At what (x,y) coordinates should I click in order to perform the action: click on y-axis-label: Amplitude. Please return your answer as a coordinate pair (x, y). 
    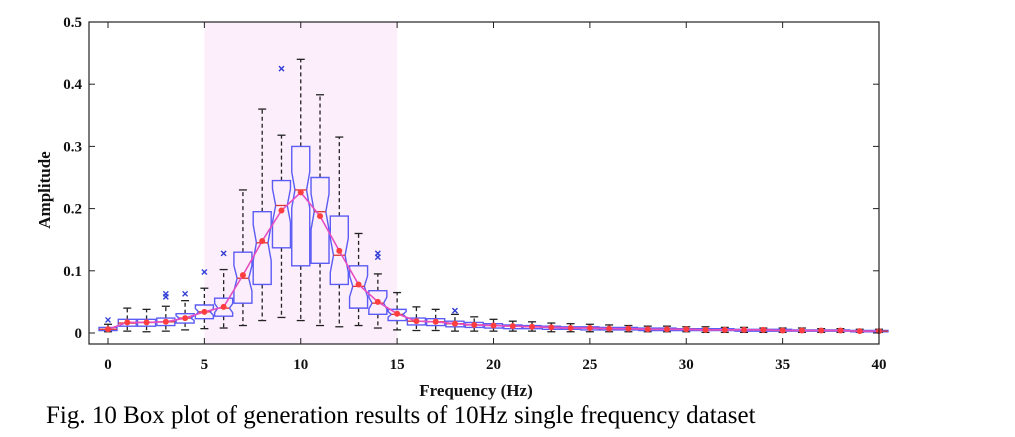
    Looking at the image, I should click on (44, 190).